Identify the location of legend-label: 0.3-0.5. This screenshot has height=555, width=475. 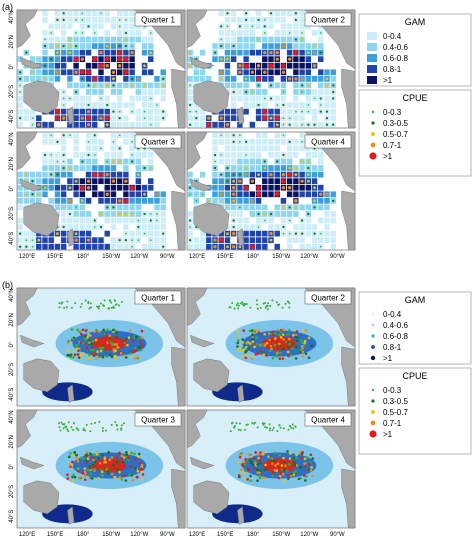
(395, 401).